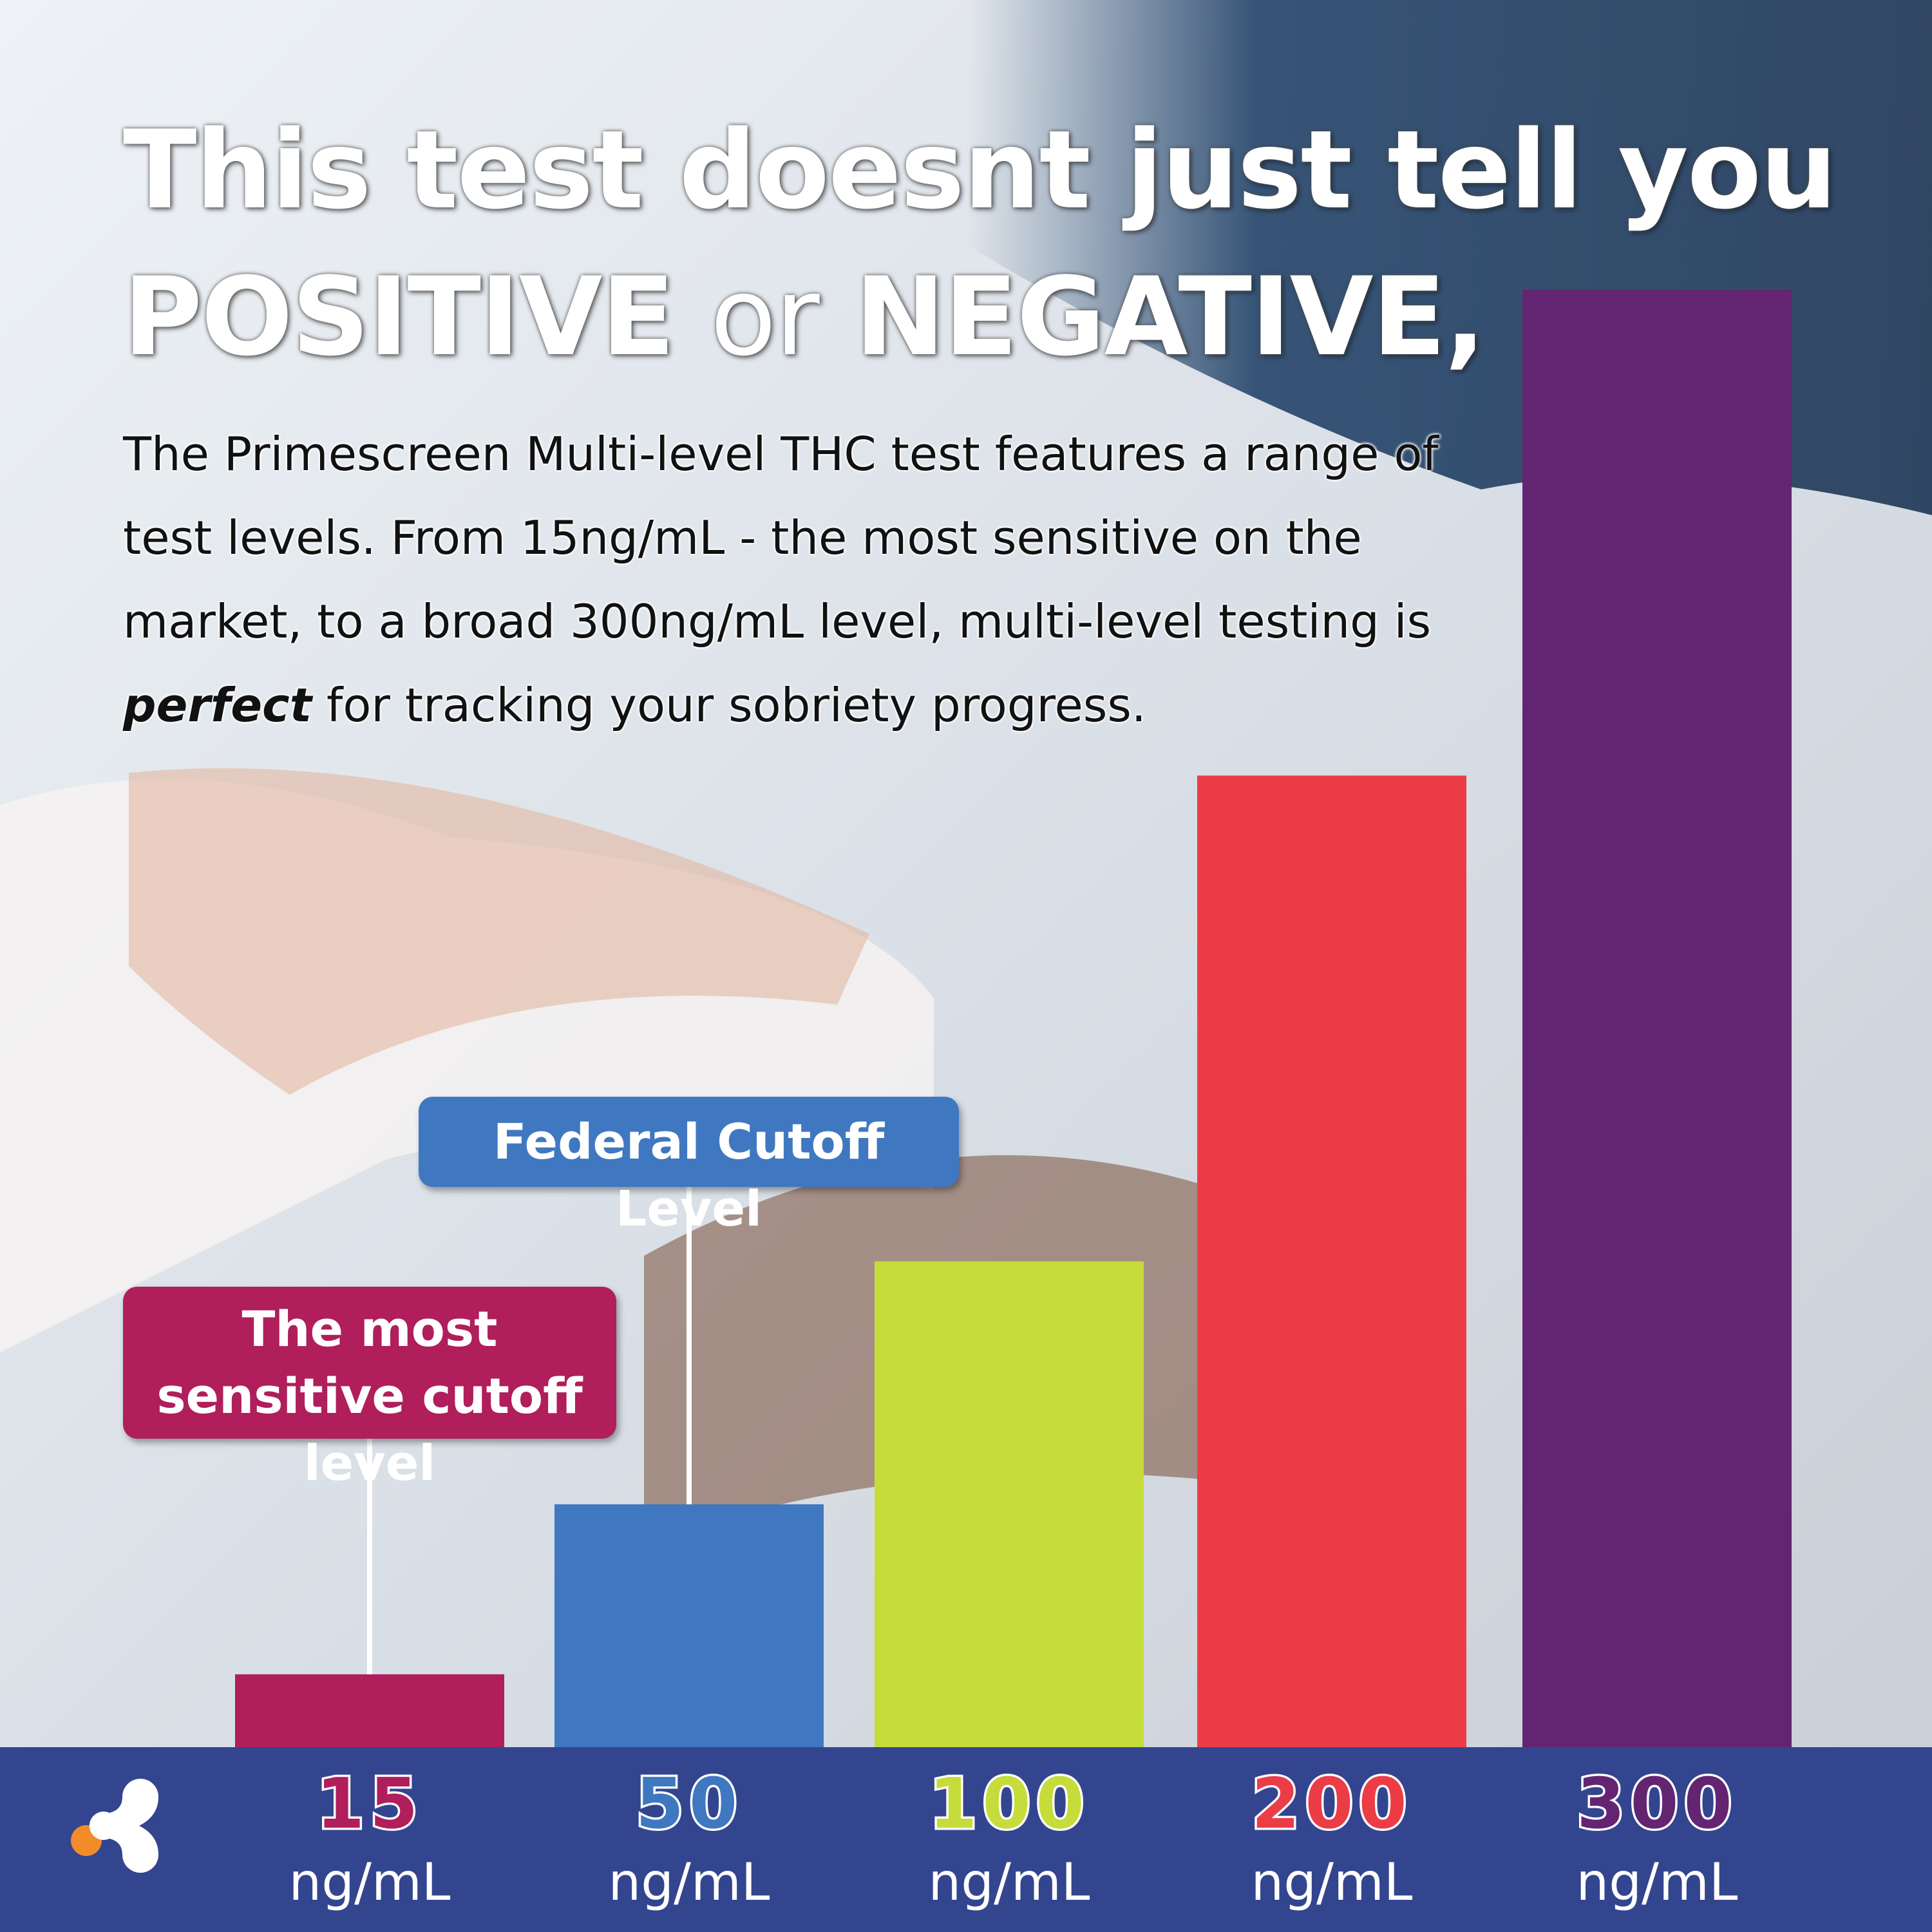  I want to click on logo-mark, so click(124, 1826).